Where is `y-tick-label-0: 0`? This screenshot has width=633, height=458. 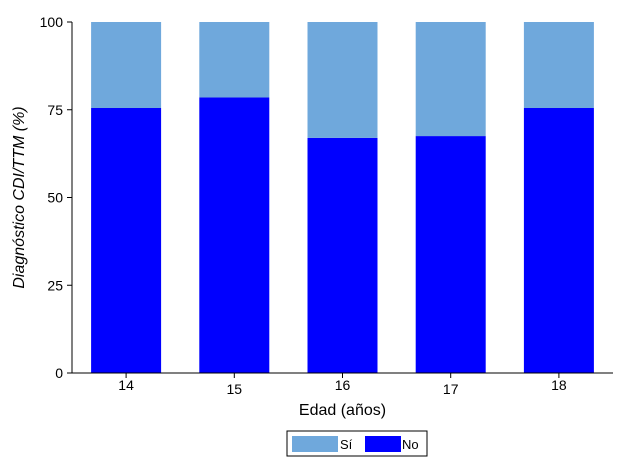 y-tick-label-0: 0 is located at coordinates (59, 373).